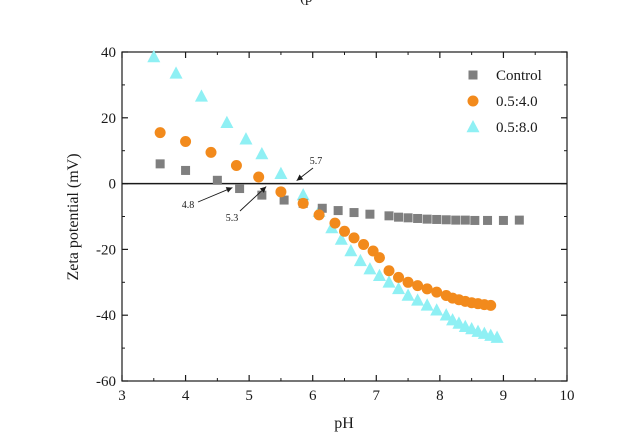 This screenshot has height=448, width=638. I want to click on y-tick-label-20: 20, so click(108, 119).